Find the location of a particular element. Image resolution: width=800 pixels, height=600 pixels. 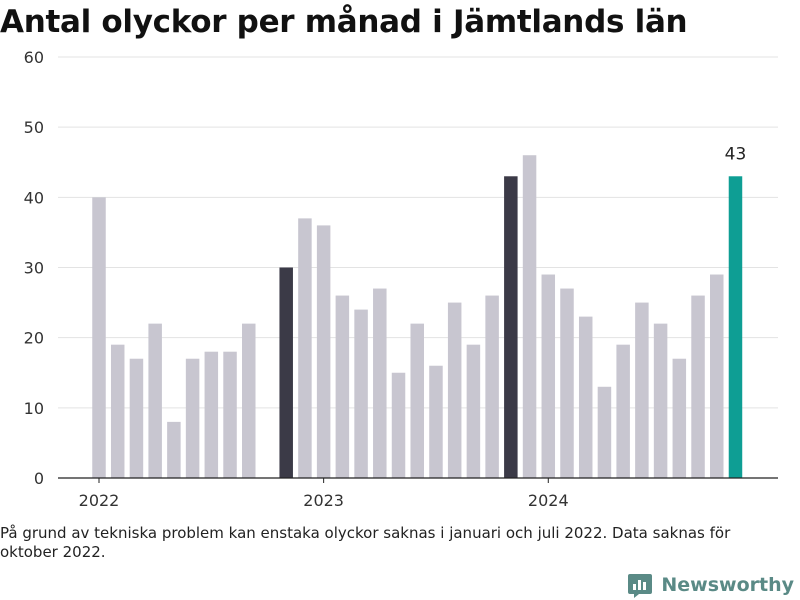

data-label: 43 is located at coordinates (736, 154).